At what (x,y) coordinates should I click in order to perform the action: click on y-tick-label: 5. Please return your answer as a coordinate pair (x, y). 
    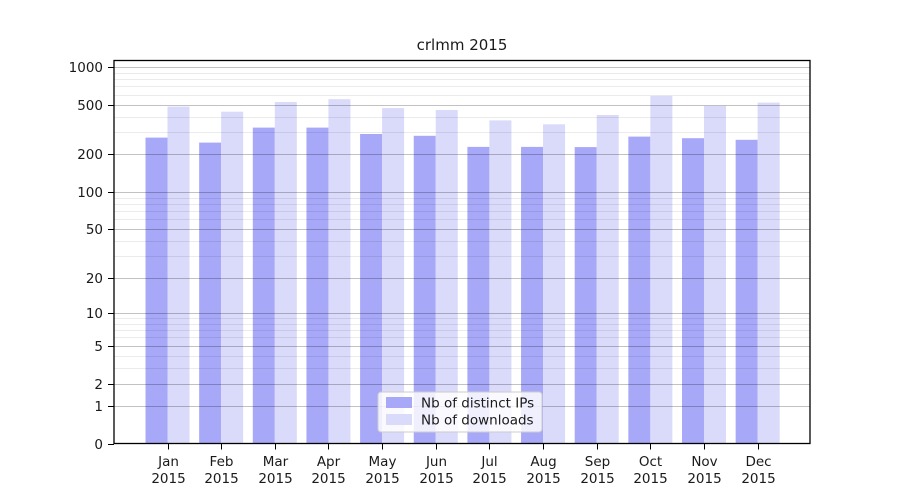
    Looking at the image, I should click on (98, 347).